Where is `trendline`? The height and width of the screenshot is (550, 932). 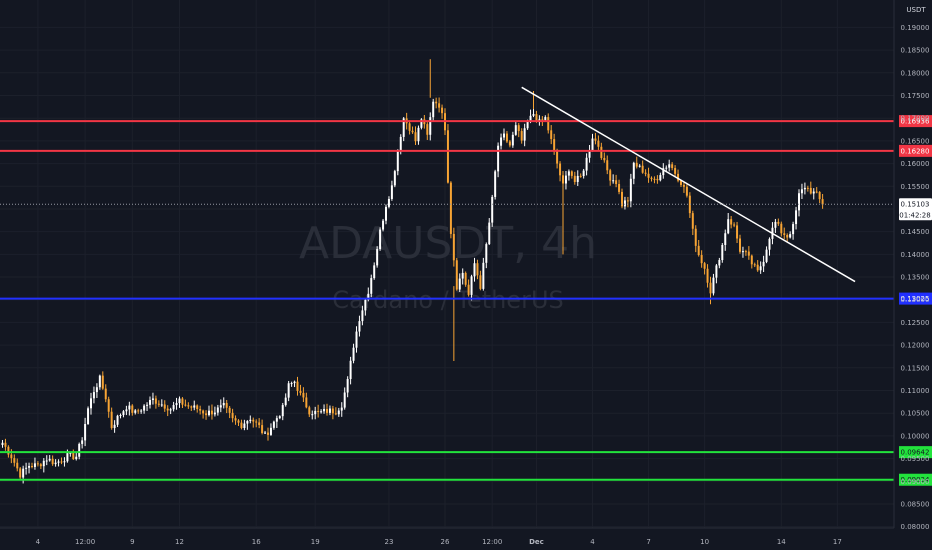 trendline is located at coordinates (688, 184).